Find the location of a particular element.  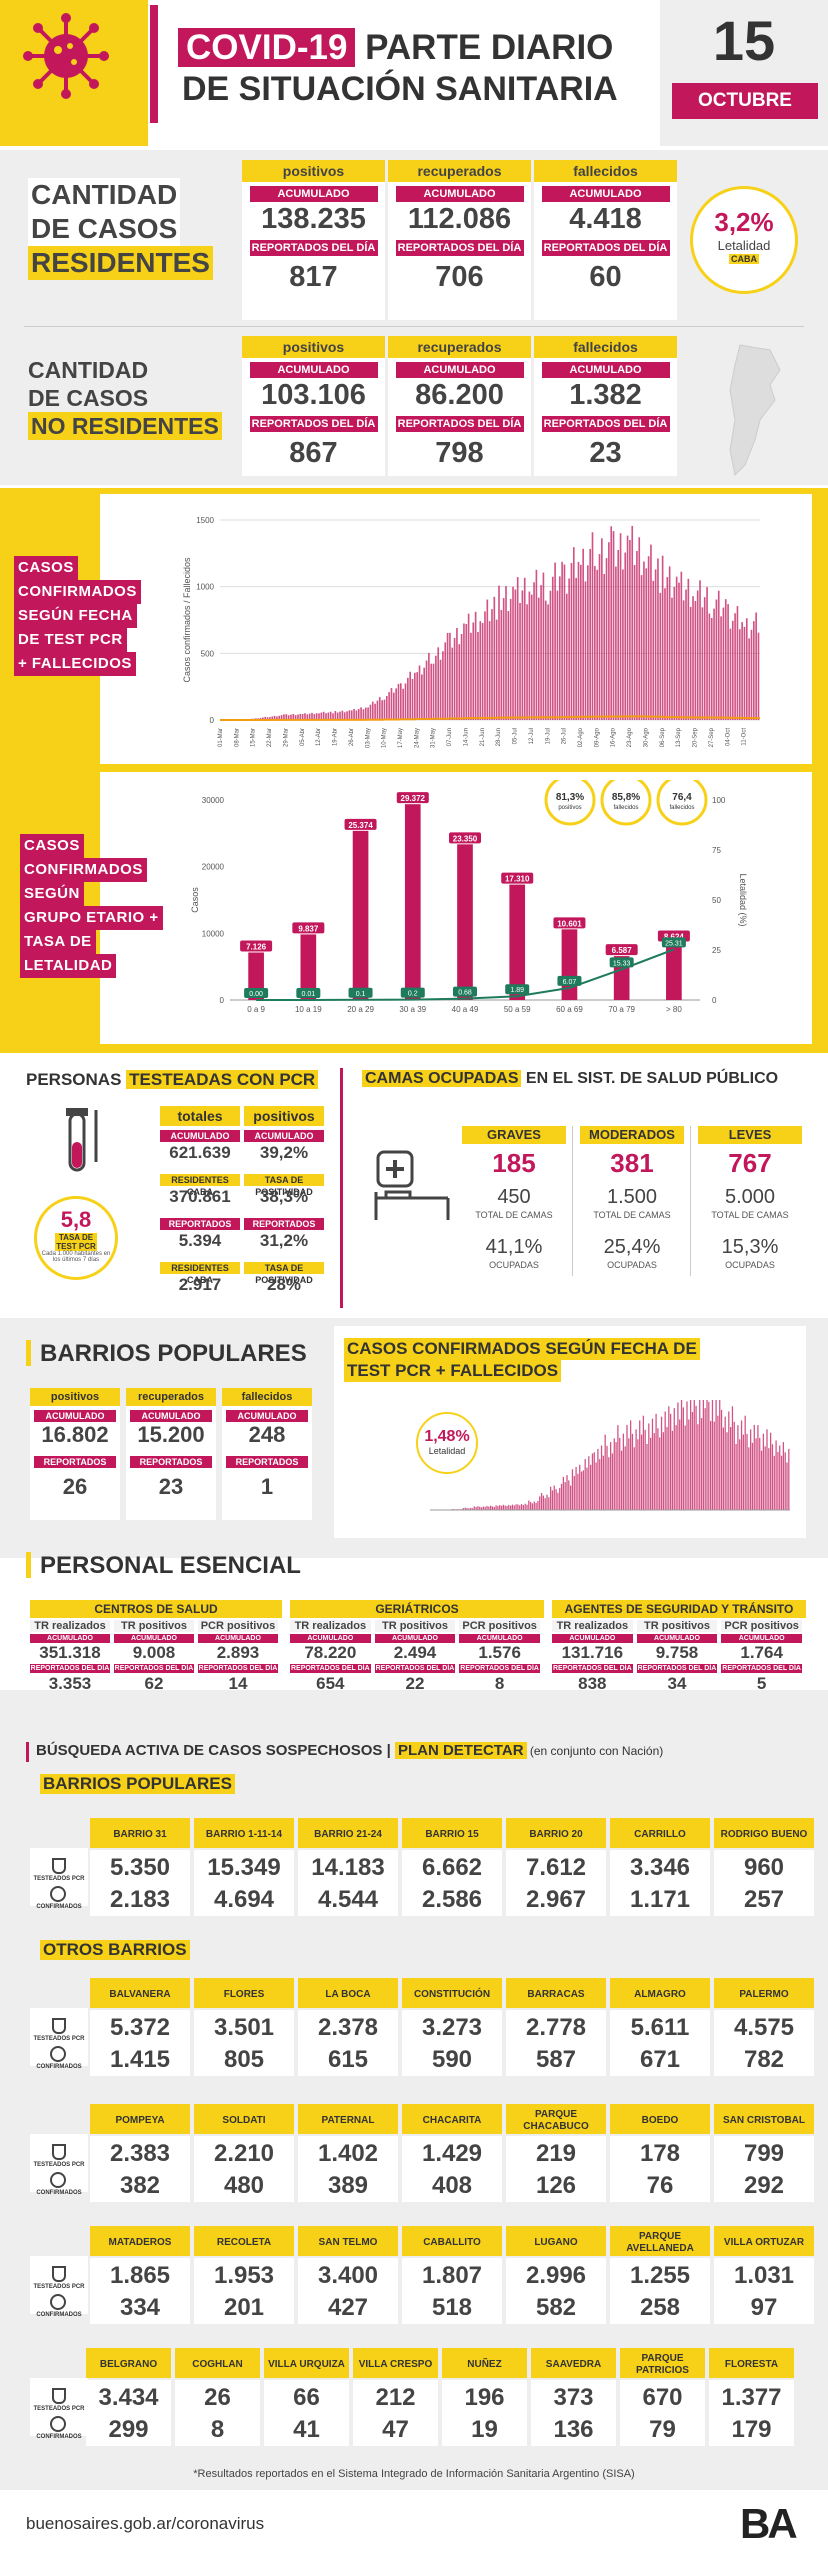

x-tick-label: > 80 is located at coordinates (674, 1009).